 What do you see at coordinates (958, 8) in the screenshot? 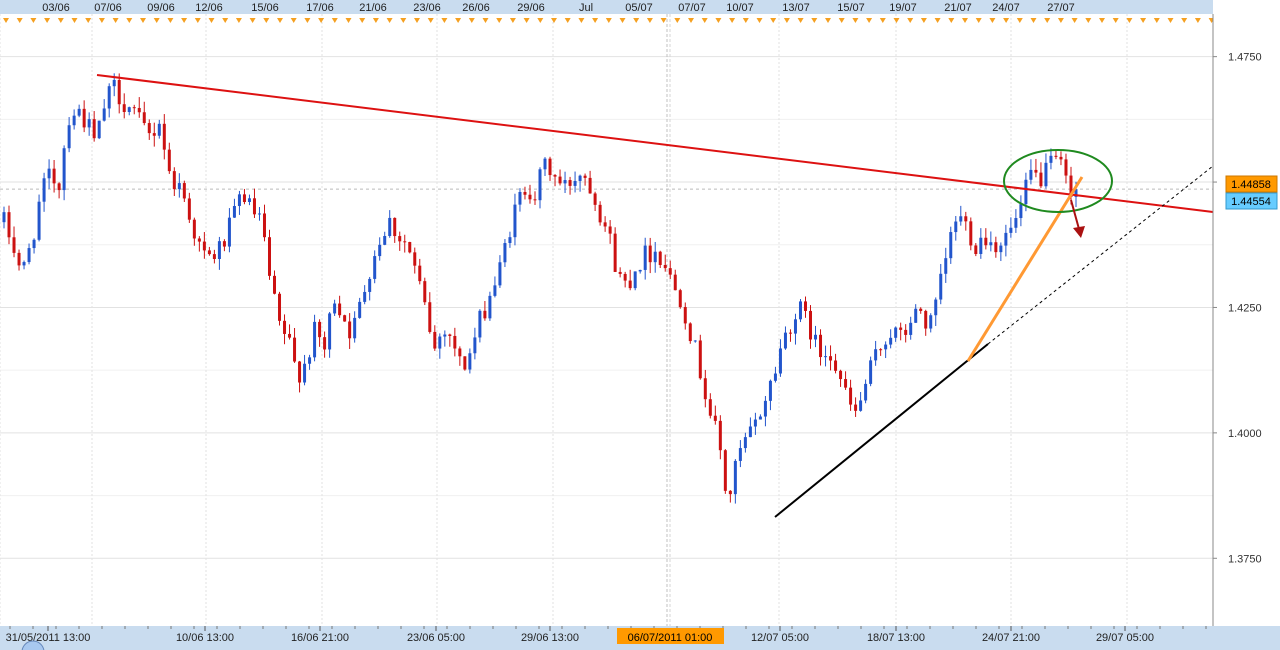
I see `top-tick-label: 21/07` at bounding box center [958, 8].